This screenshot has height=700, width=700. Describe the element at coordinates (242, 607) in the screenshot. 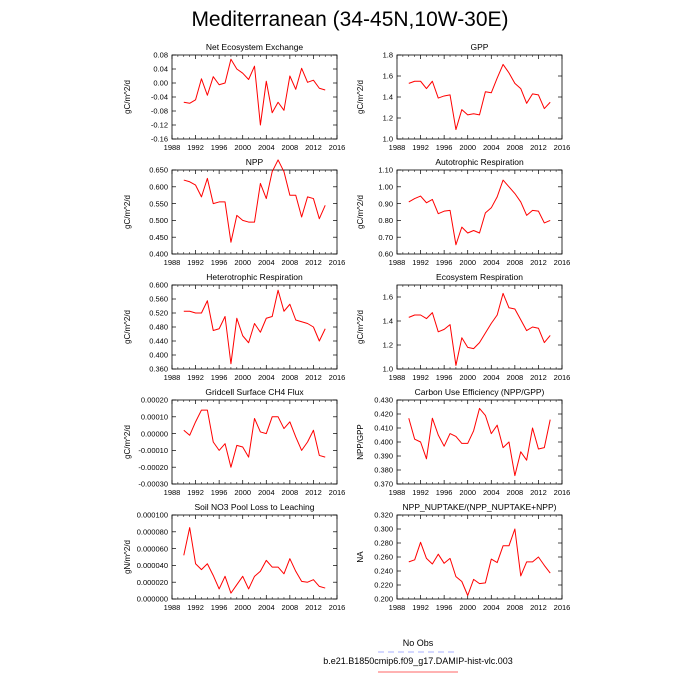

I see `x-tick-label-8-3: 2000` at that location.